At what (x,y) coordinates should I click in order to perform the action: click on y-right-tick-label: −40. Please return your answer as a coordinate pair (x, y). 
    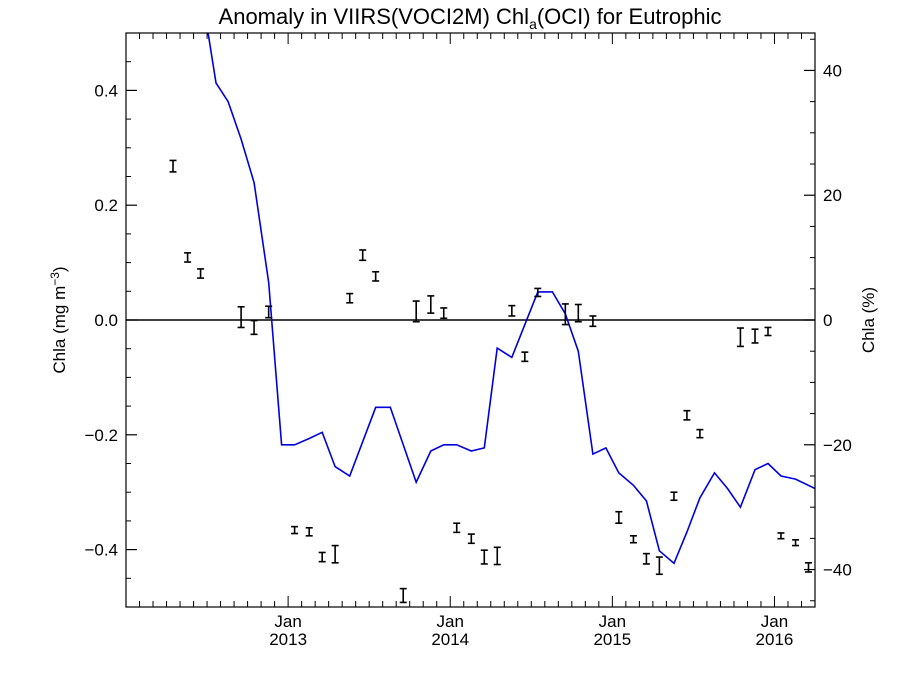
    Looking at the image, I should click on (837, 570).